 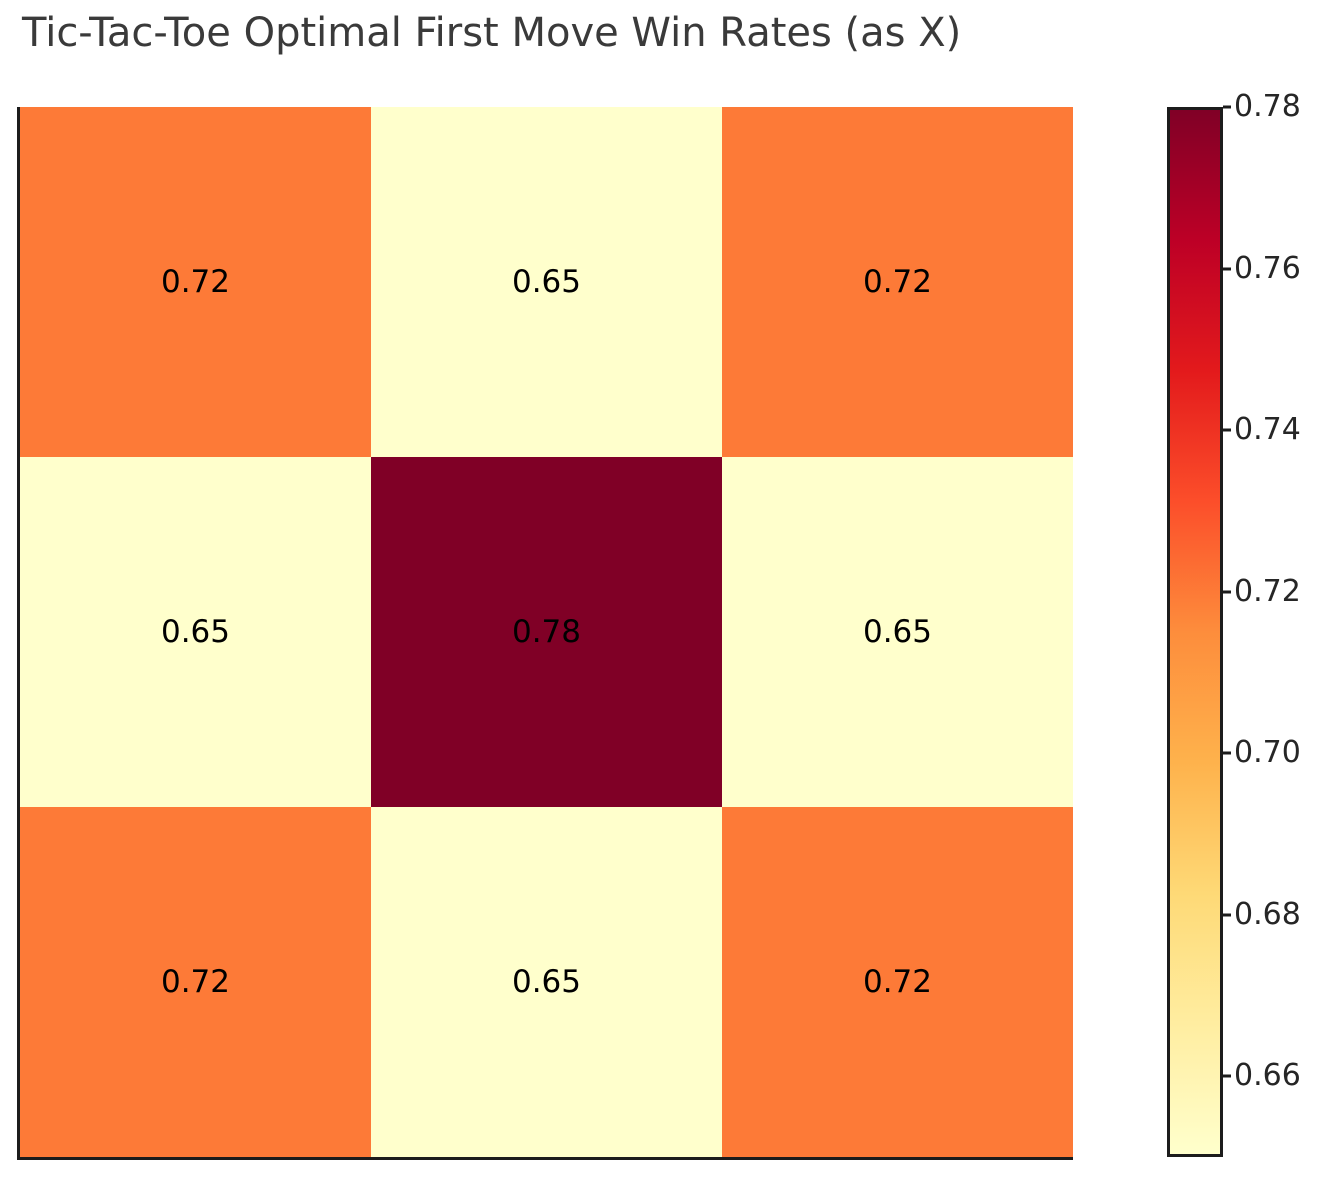 What do you see at coordinates (1267, 1076) in the screenshot?
I see `colorbar-tick-label: 0.66` at bounding box center [1267, 1076].